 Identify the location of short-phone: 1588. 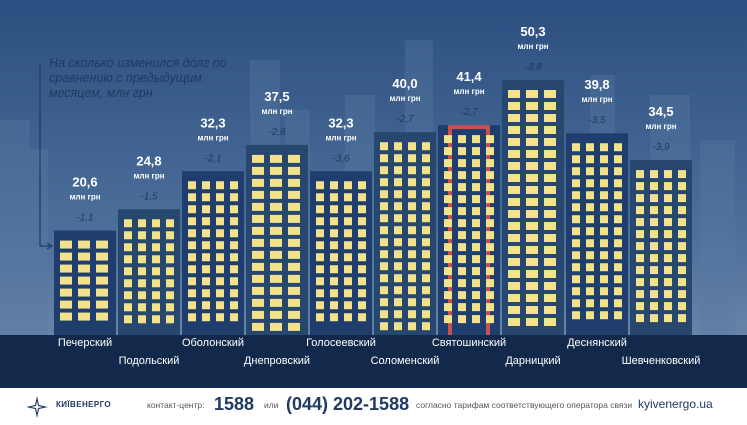
(234, 404).